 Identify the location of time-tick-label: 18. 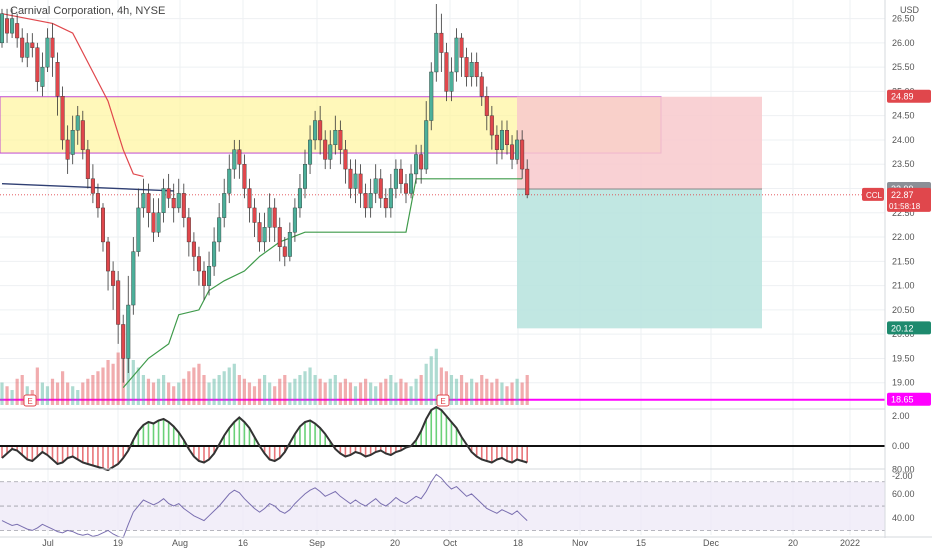
(518, 543).